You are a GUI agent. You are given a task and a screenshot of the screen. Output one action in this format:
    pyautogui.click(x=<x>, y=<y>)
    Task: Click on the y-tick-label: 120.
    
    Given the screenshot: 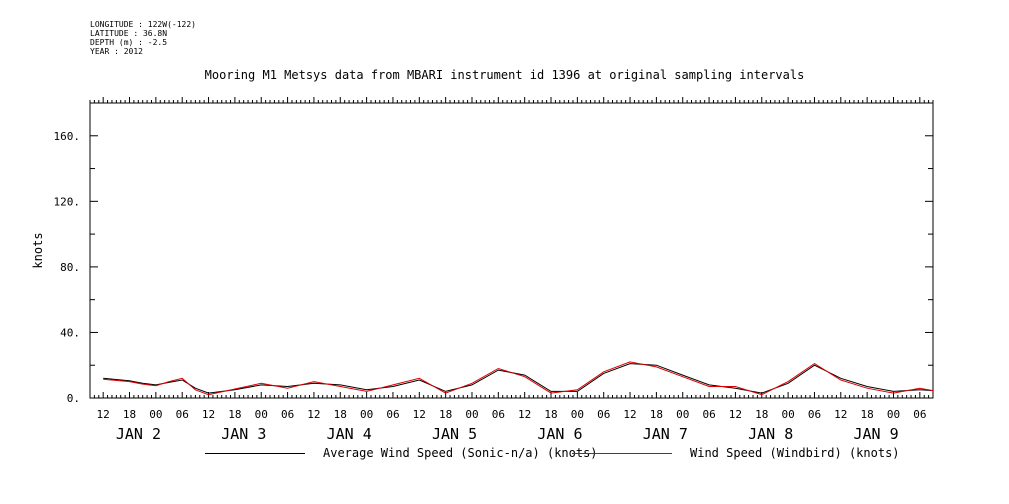 What is the action you would take?
    pyautogui.click(x=67, y=201)
    